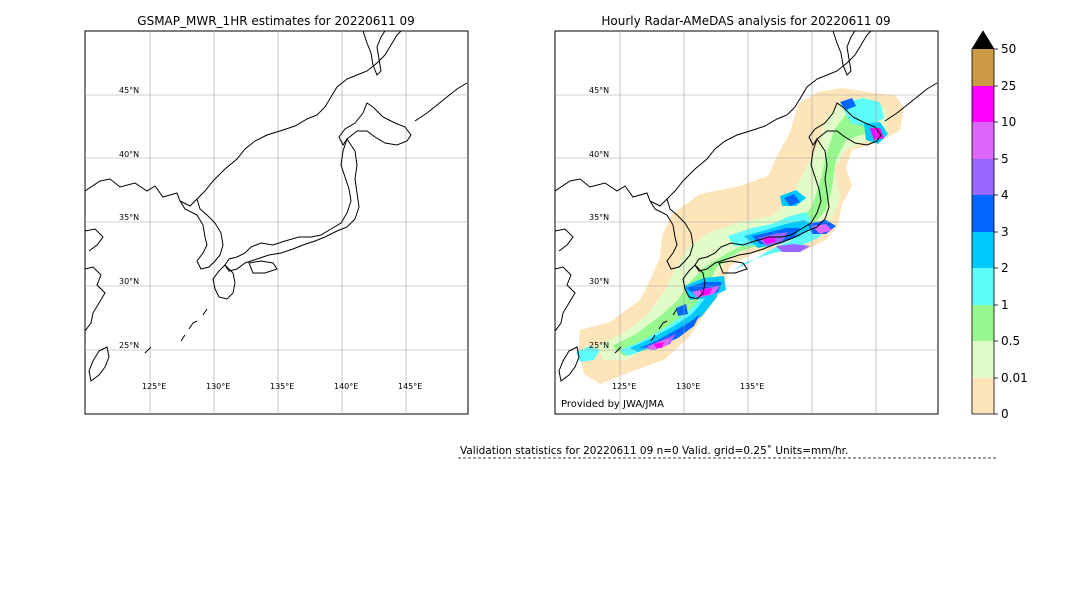 The width and height of the screenshot is (1080, 612). I want to click on colorbar-label: 0.5, so click(1010, 341).